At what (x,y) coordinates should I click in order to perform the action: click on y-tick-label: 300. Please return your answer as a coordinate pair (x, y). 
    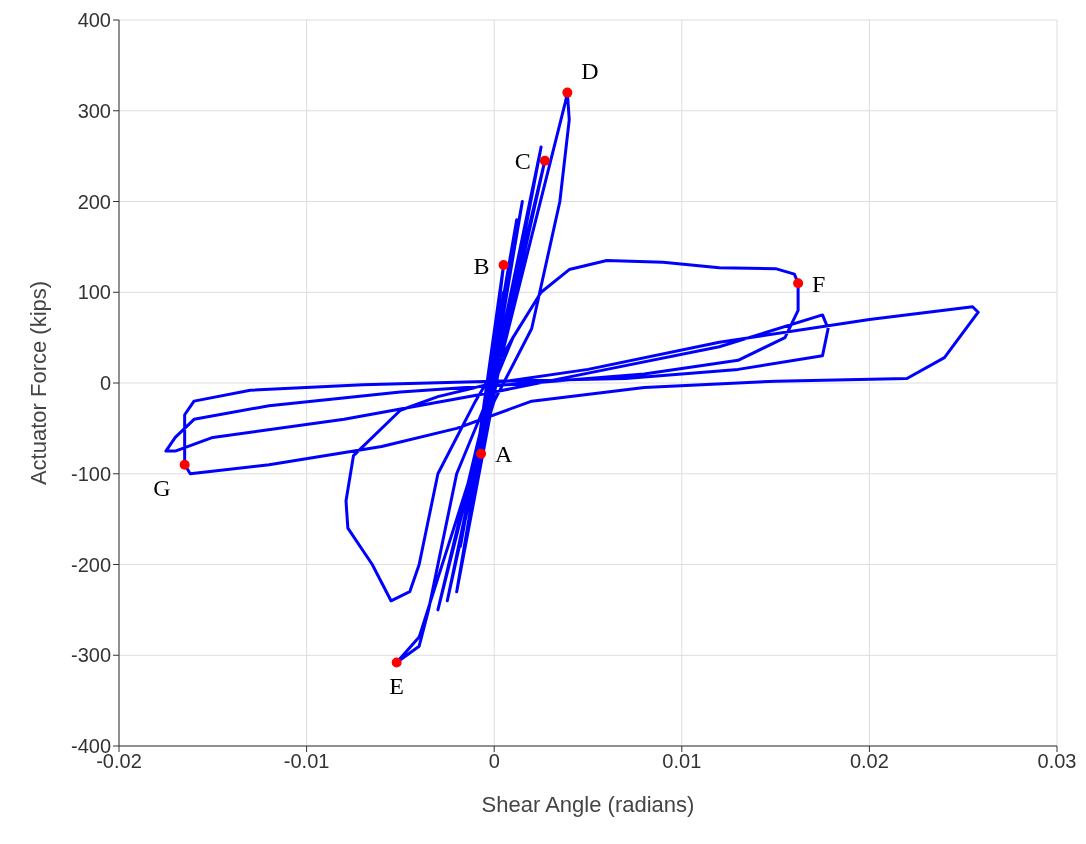
    Looking at the image, I should click on (94, 110).